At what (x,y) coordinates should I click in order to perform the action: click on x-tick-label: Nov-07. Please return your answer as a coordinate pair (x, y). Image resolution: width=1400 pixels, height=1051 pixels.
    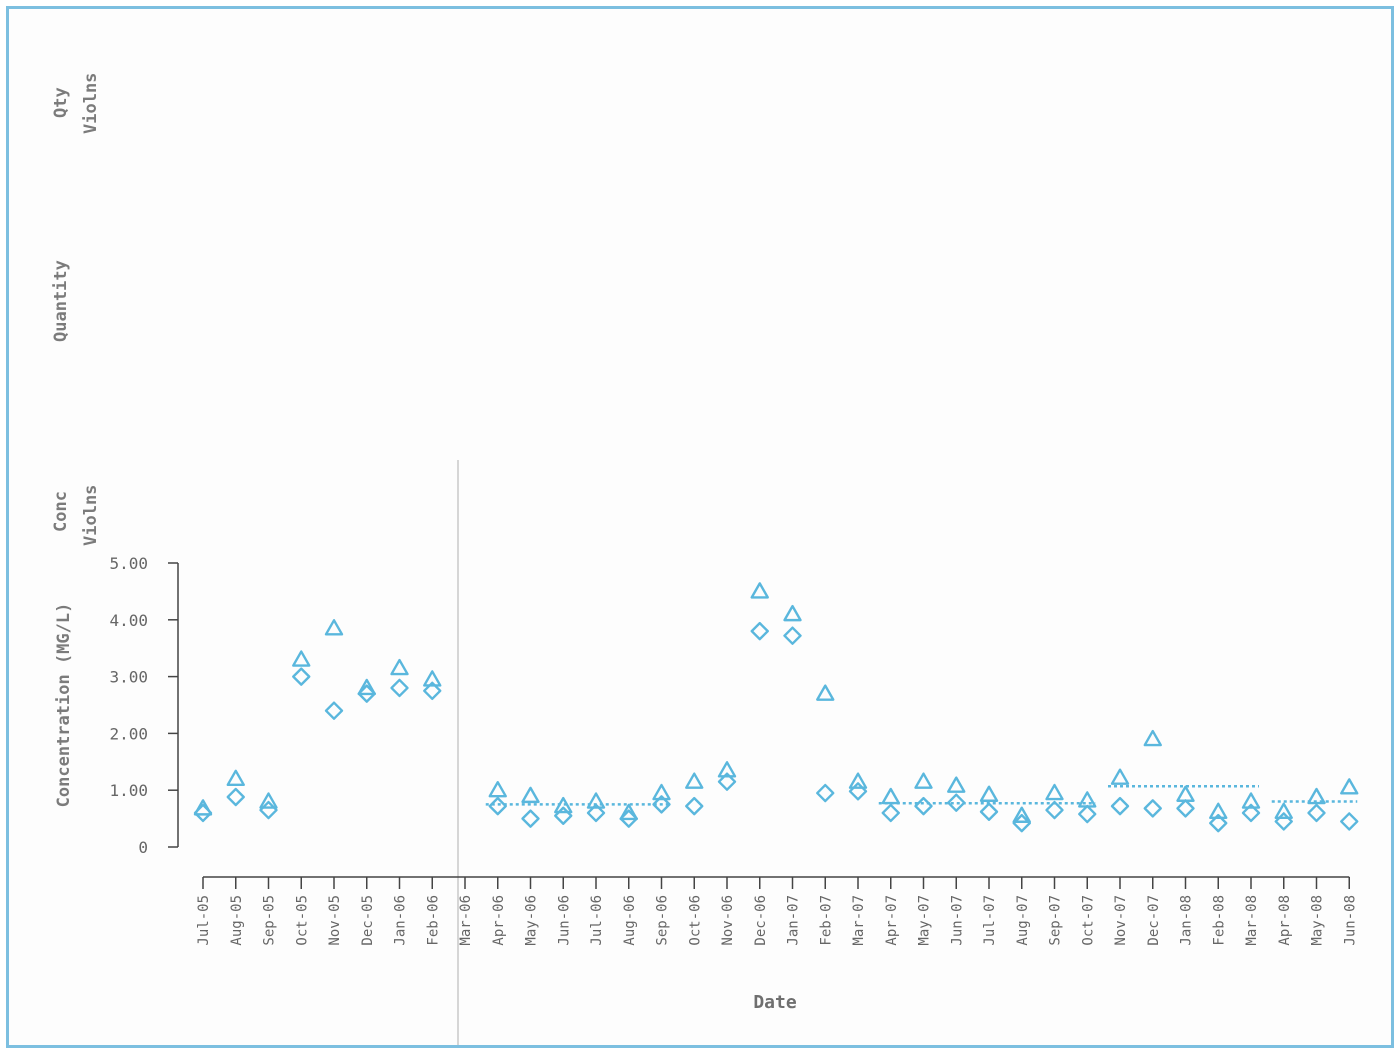
    Looking at the image, I should click on (1121, 920).